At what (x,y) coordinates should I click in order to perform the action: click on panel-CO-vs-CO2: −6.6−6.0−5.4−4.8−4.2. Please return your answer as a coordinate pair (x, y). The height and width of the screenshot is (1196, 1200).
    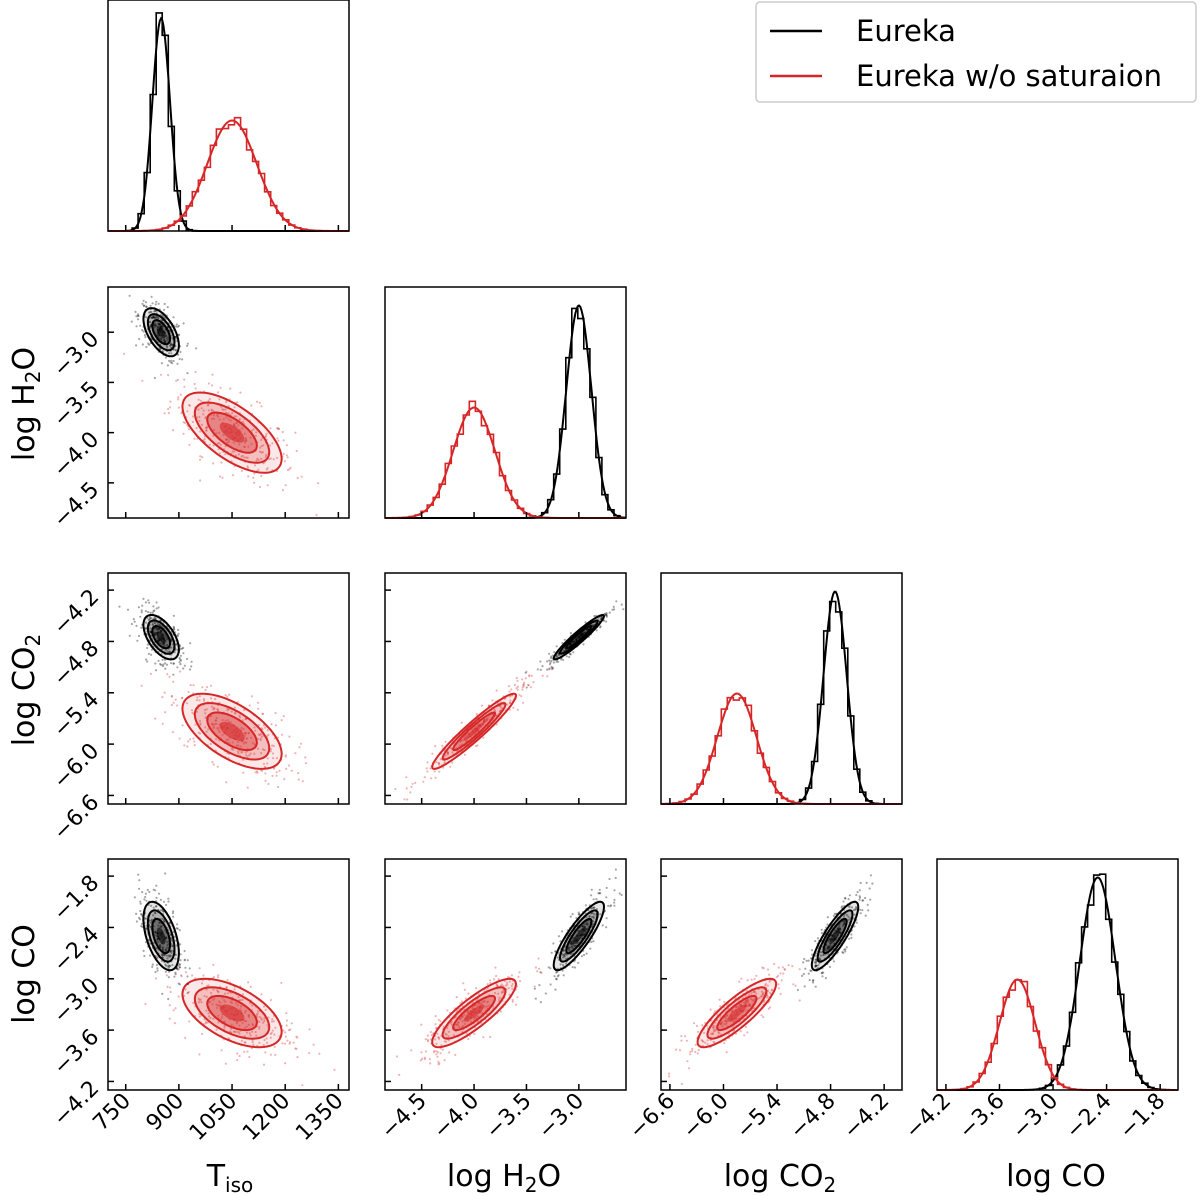
    Looking at the image, I should click on (764, 1001).